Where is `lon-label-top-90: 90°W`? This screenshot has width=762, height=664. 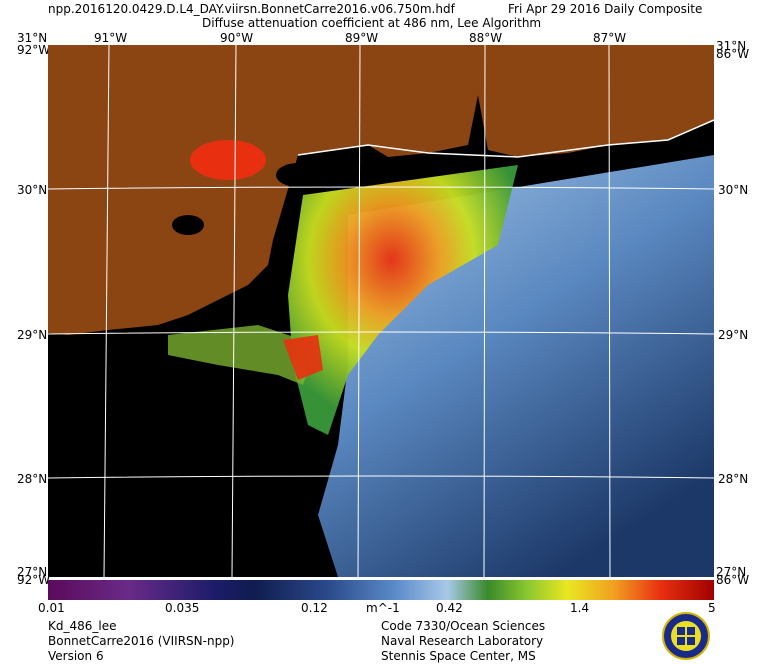
lon-label-top-90: 90°W is located at coordinates (237, 38).